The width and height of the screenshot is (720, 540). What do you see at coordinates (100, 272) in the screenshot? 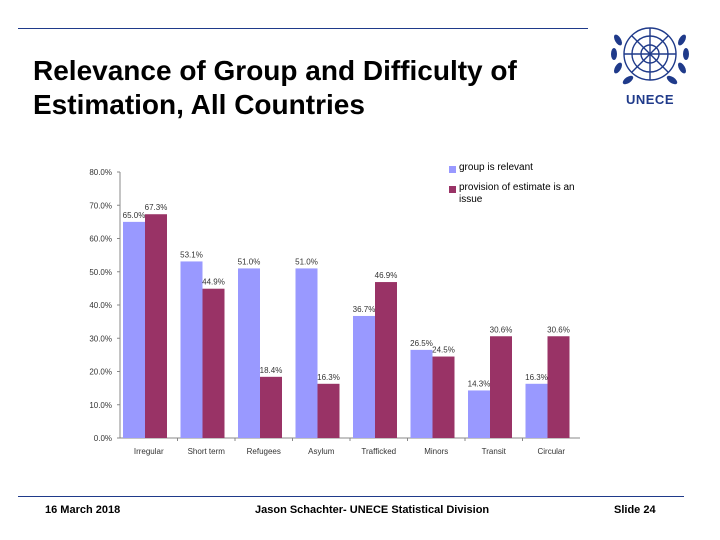
I see `y-tick-label: 50.0%` at bounding box center [100, 272].